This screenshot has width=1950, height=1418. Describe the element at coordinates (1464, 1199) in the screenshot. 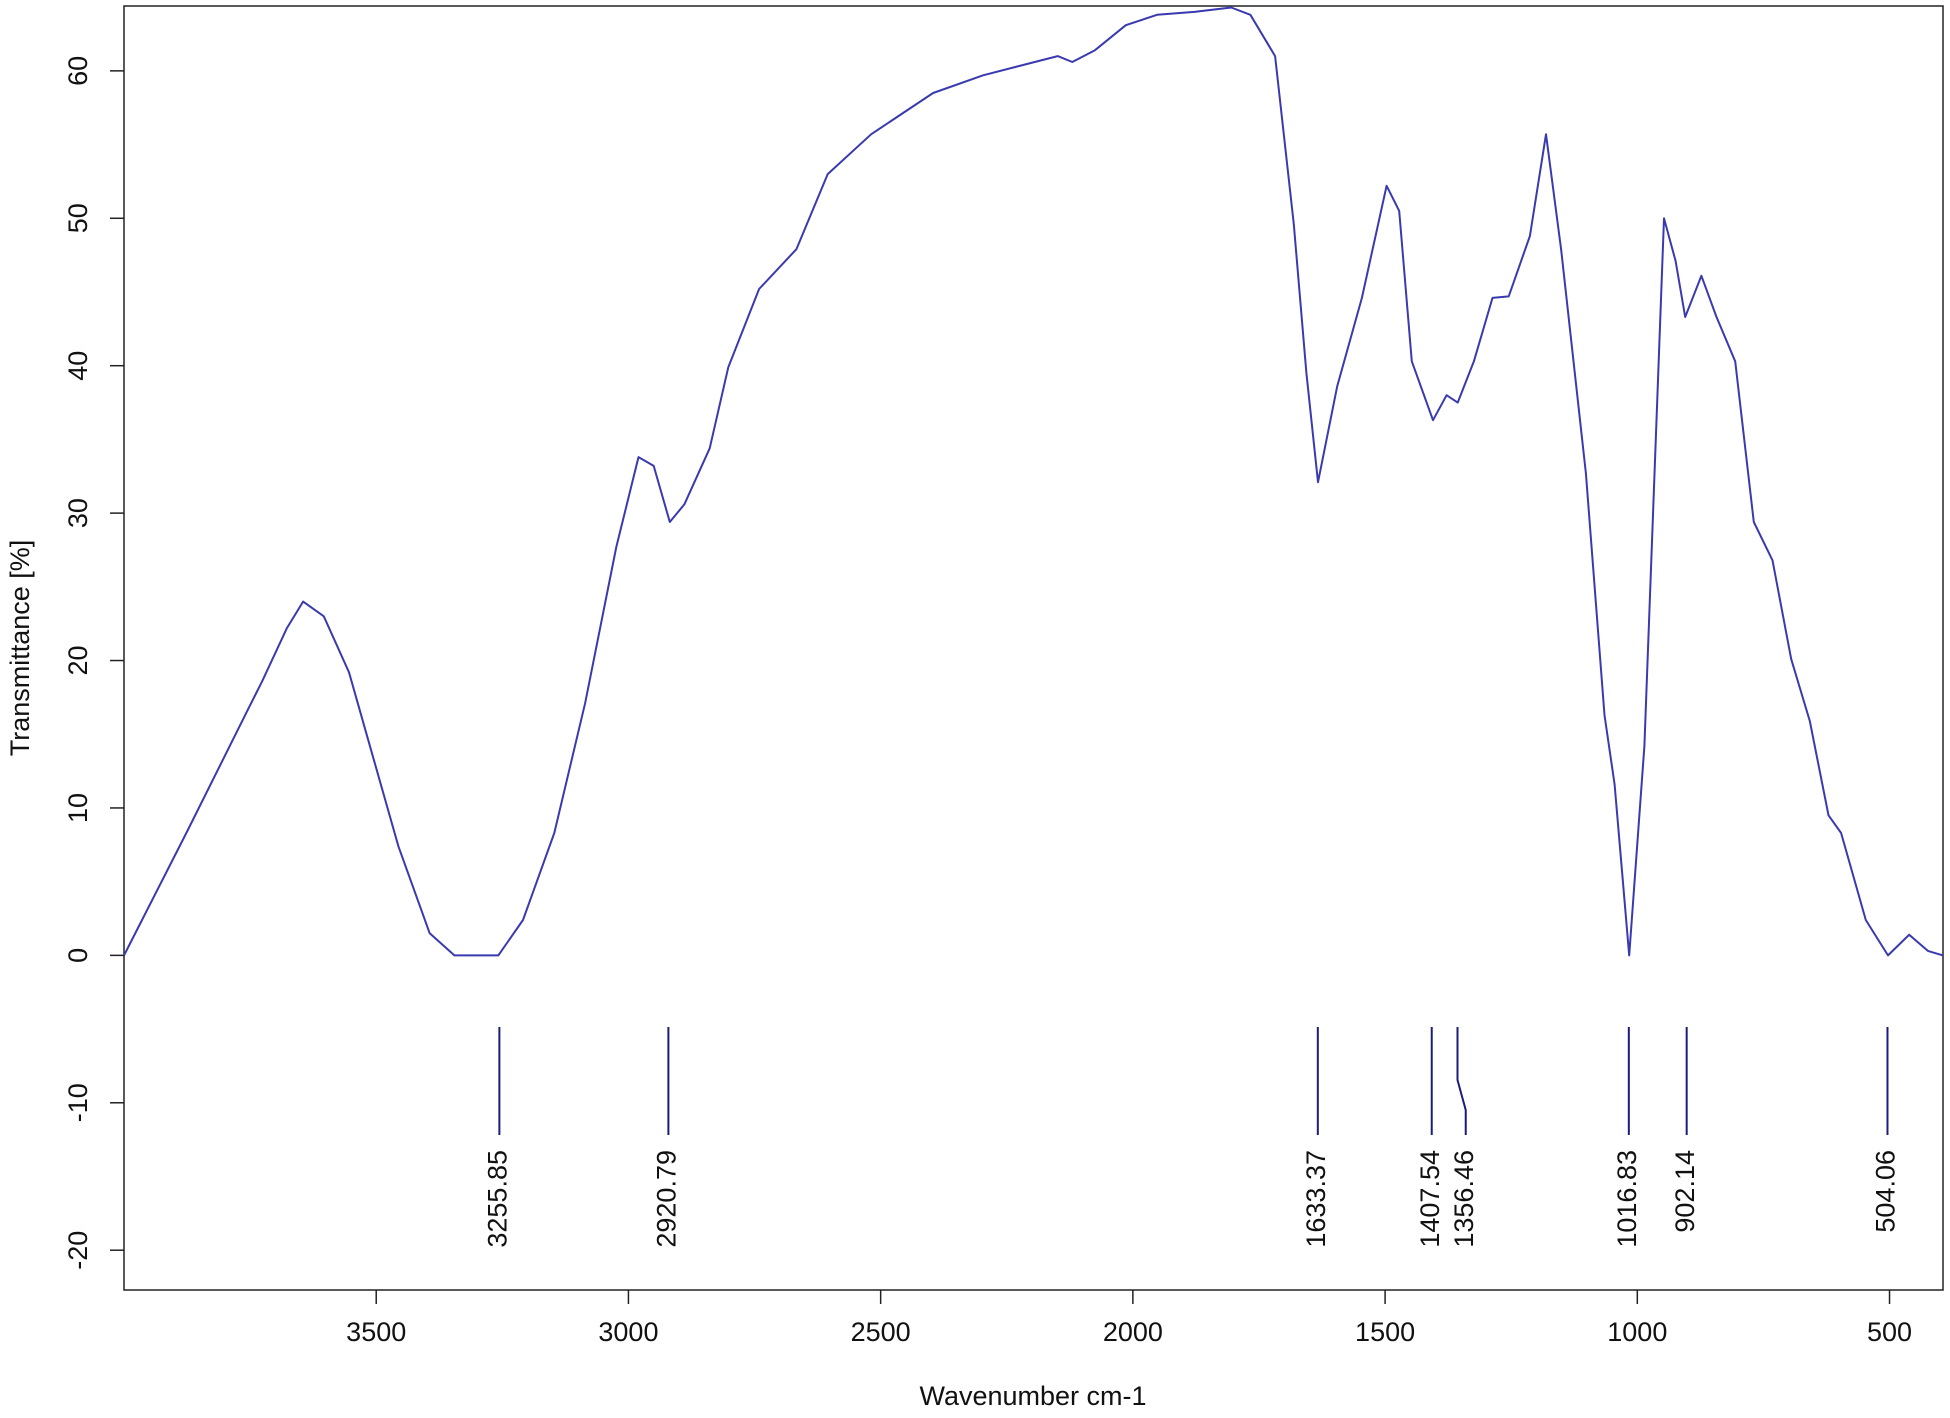

I see `peak-label: 1356.46` at that location.